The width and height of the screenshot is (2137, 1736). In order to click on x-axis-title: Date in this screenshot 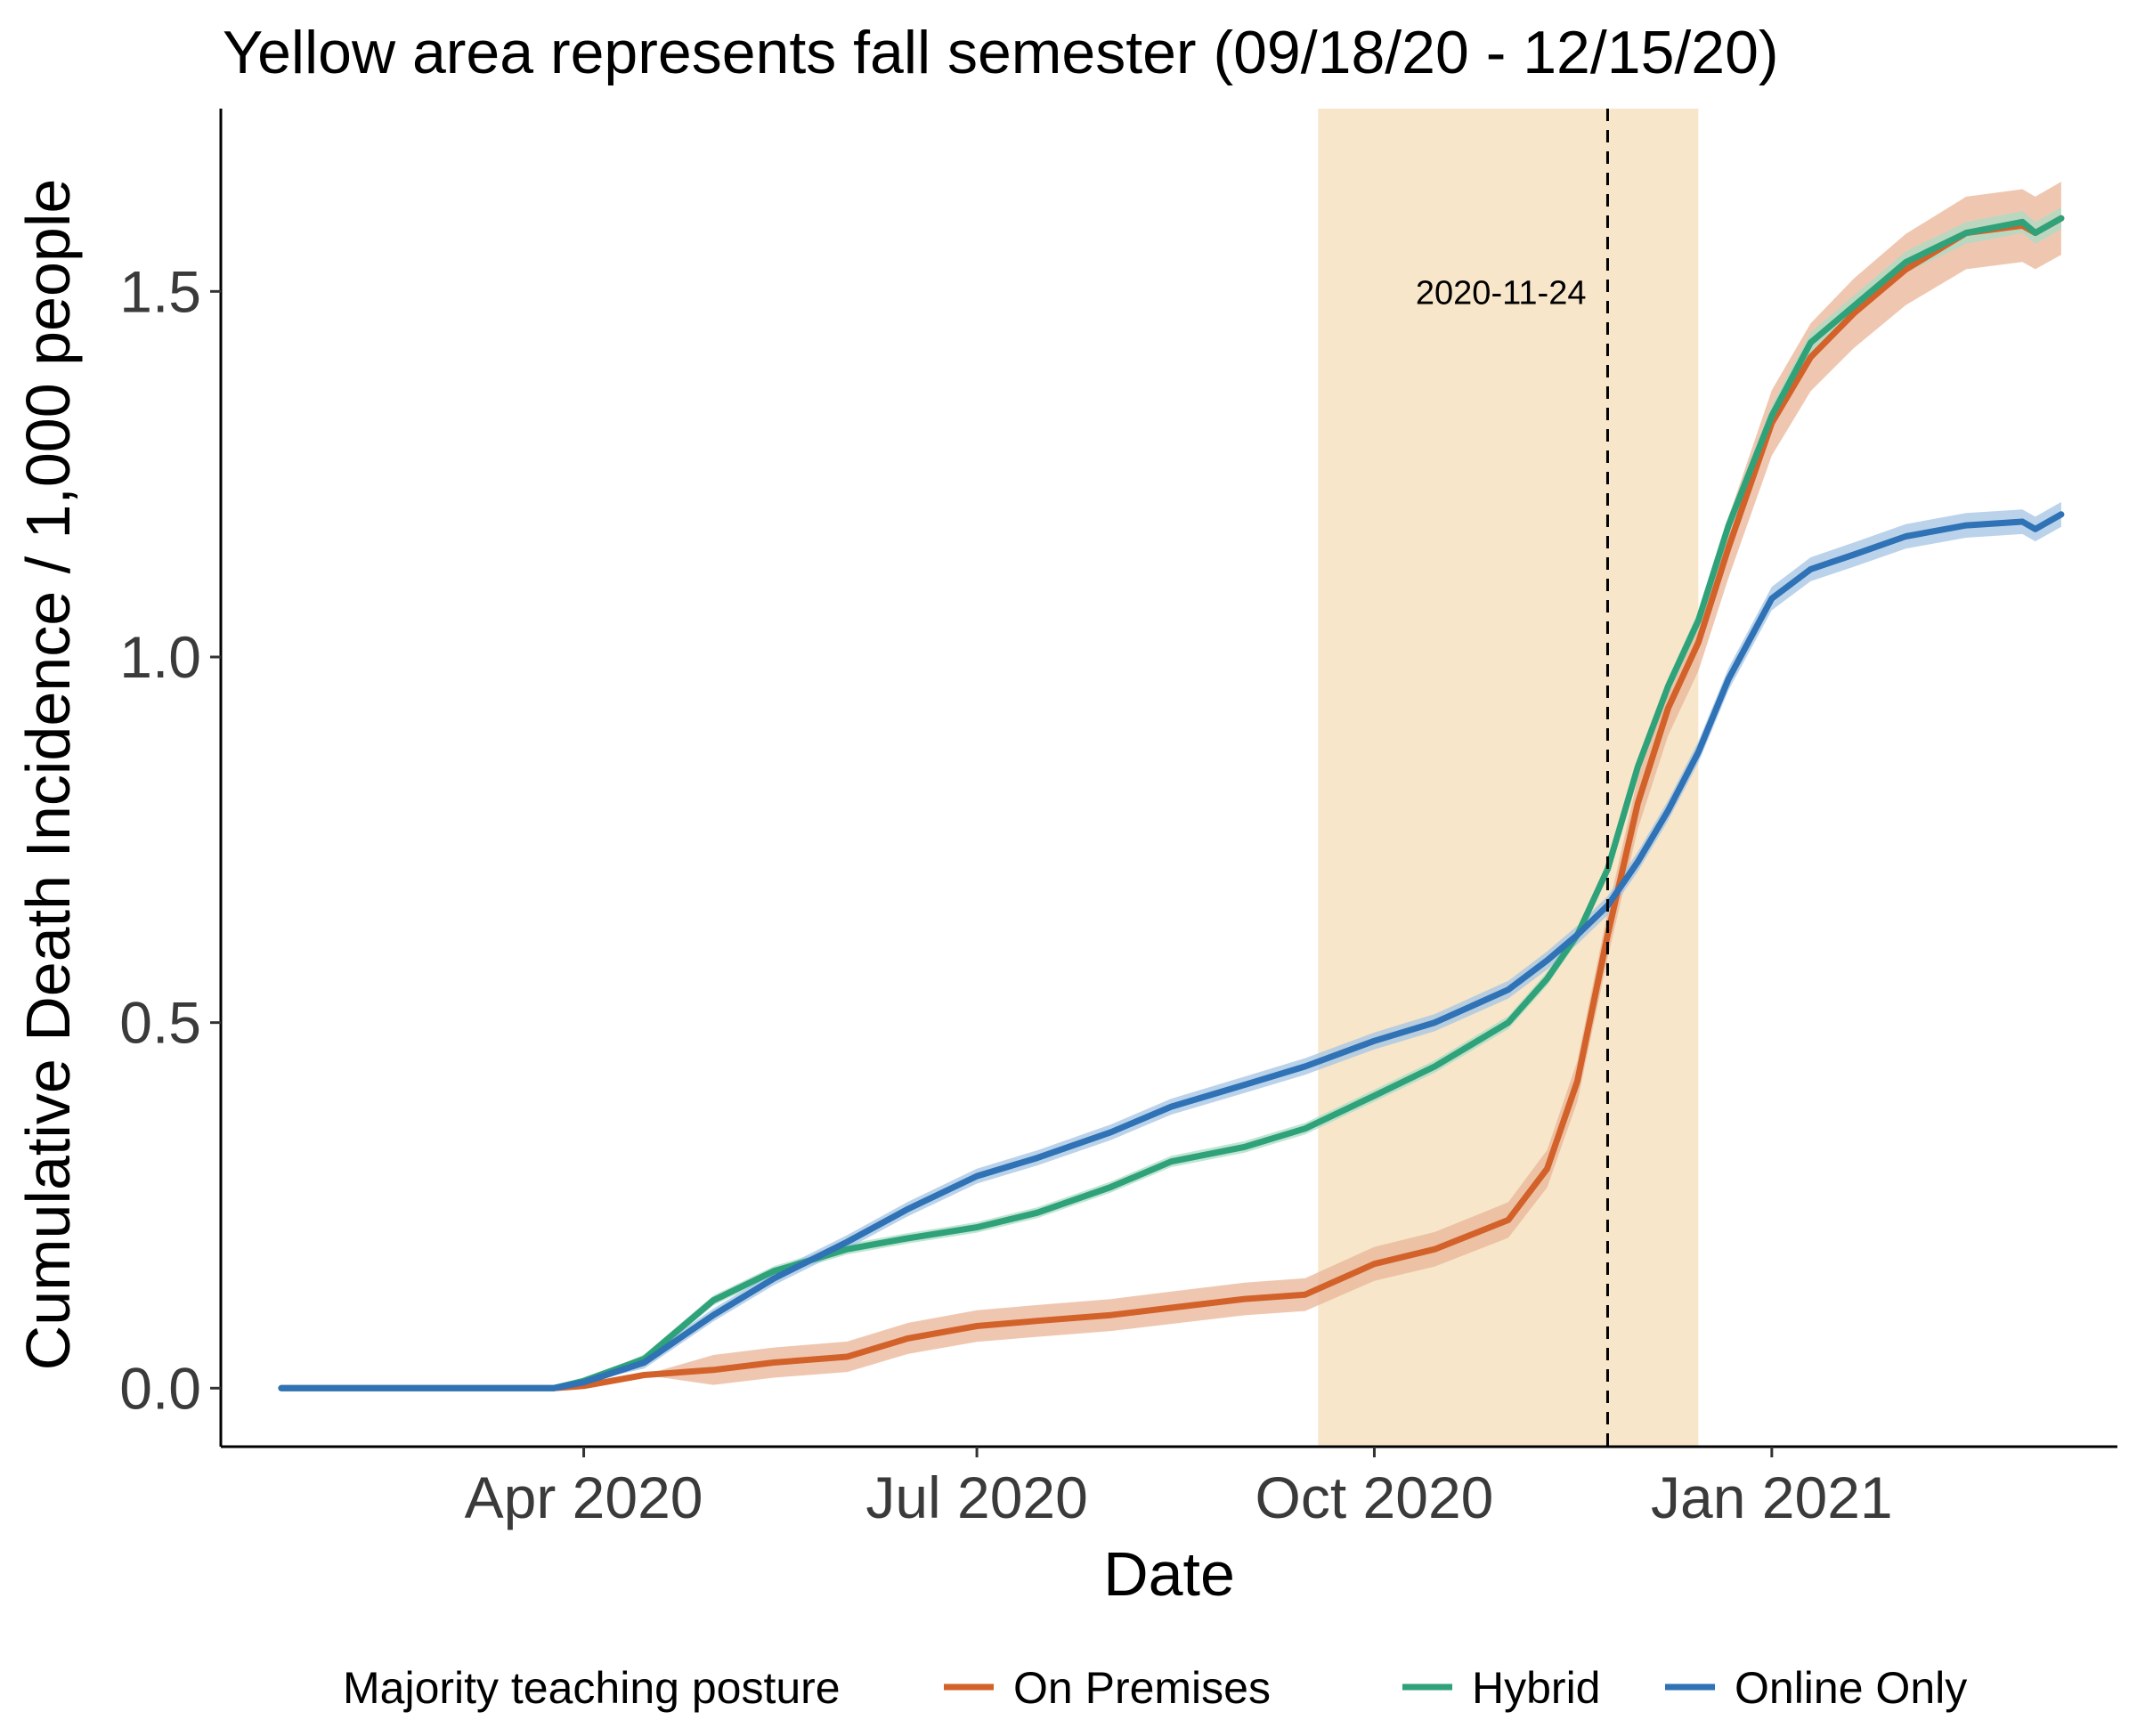, I will do `click(1169, 1574)`.